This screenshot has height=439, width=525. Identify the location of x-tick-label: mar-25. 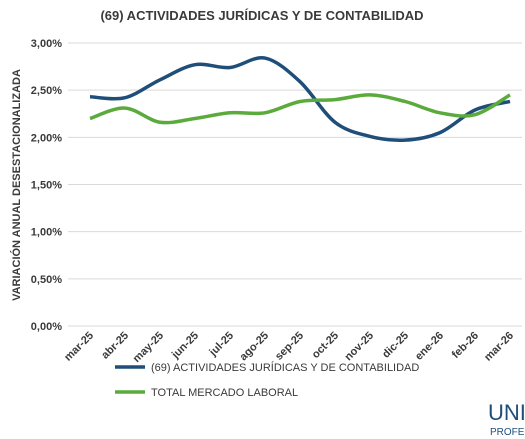
(79, 347).